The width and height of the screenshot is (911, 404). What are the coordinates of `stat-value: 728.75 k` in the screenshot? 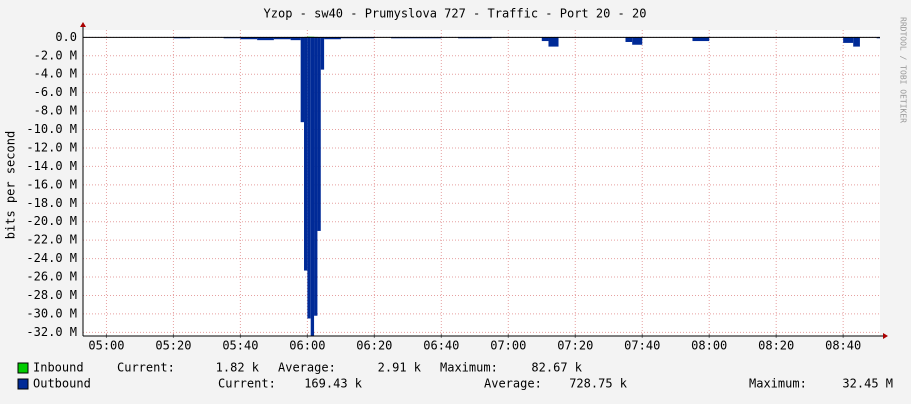 It's located at (598, 384).